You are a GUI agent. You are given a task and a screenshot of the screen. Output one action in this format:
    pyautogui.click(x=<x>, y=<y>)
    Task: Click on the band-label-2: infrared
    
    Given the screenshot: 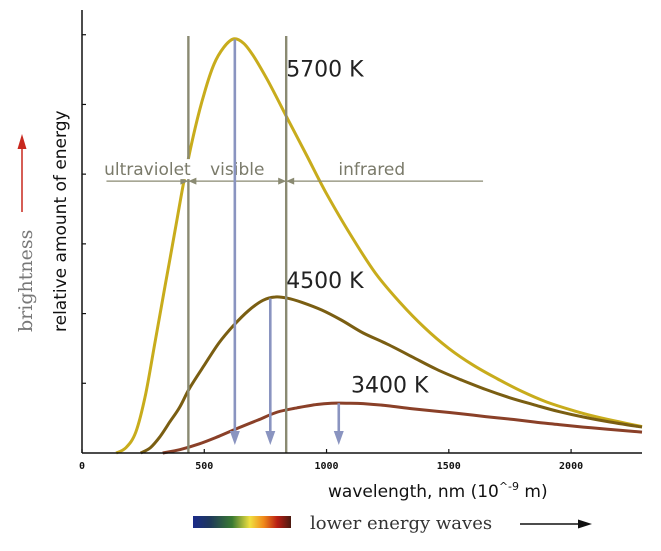 What is the action you would take?
    pyautogui.click(x=371, y=170)
    